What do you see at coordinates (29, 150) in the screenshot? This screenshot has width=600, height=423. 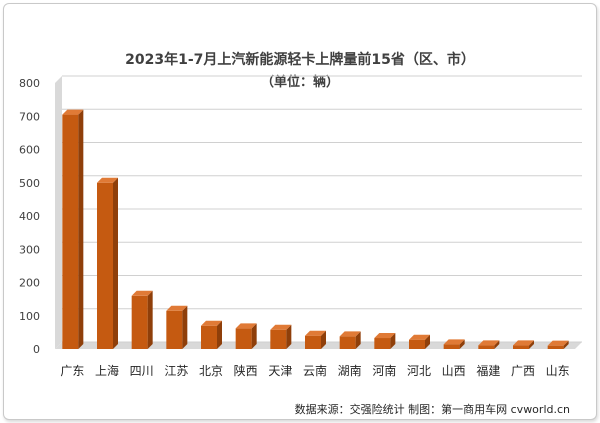 I see `y-tick-label: 600` at bounding box center [29, 150].